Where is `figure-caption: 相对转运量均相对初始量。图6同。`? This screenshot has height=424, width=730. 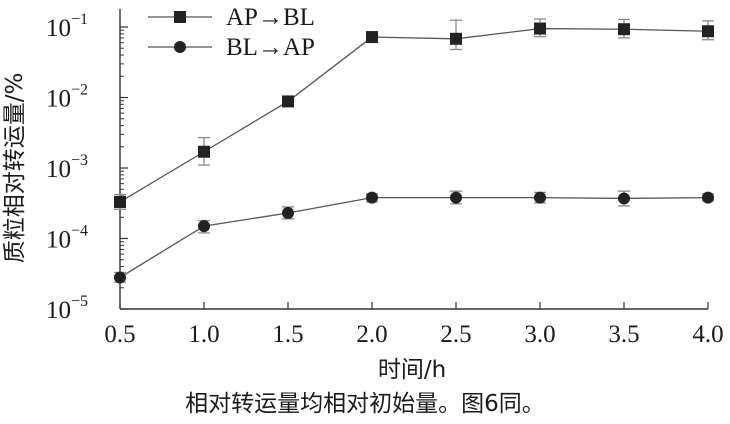 figure-caption: 相对转运量均相对初始量。图6同。 is located at coordinates (365, 404).